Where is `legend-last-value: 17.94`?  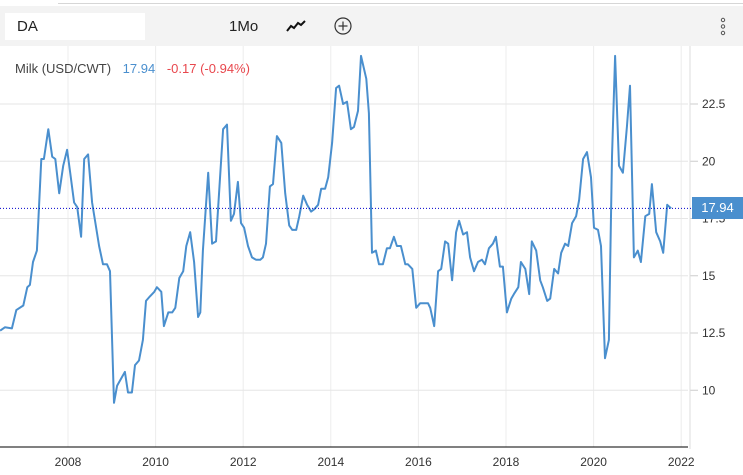
legend-last-value: 17.94 is located at coordinates (139, 68).